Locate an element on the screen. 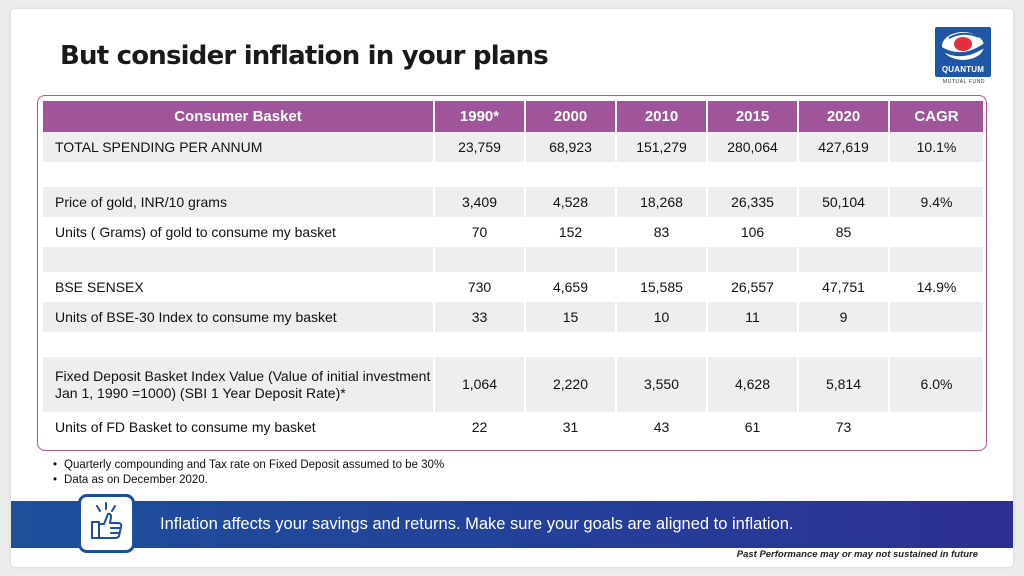 This screenshot has height=576, width=1024. table-cell: 4,528 is located at coordinates (570, 202).